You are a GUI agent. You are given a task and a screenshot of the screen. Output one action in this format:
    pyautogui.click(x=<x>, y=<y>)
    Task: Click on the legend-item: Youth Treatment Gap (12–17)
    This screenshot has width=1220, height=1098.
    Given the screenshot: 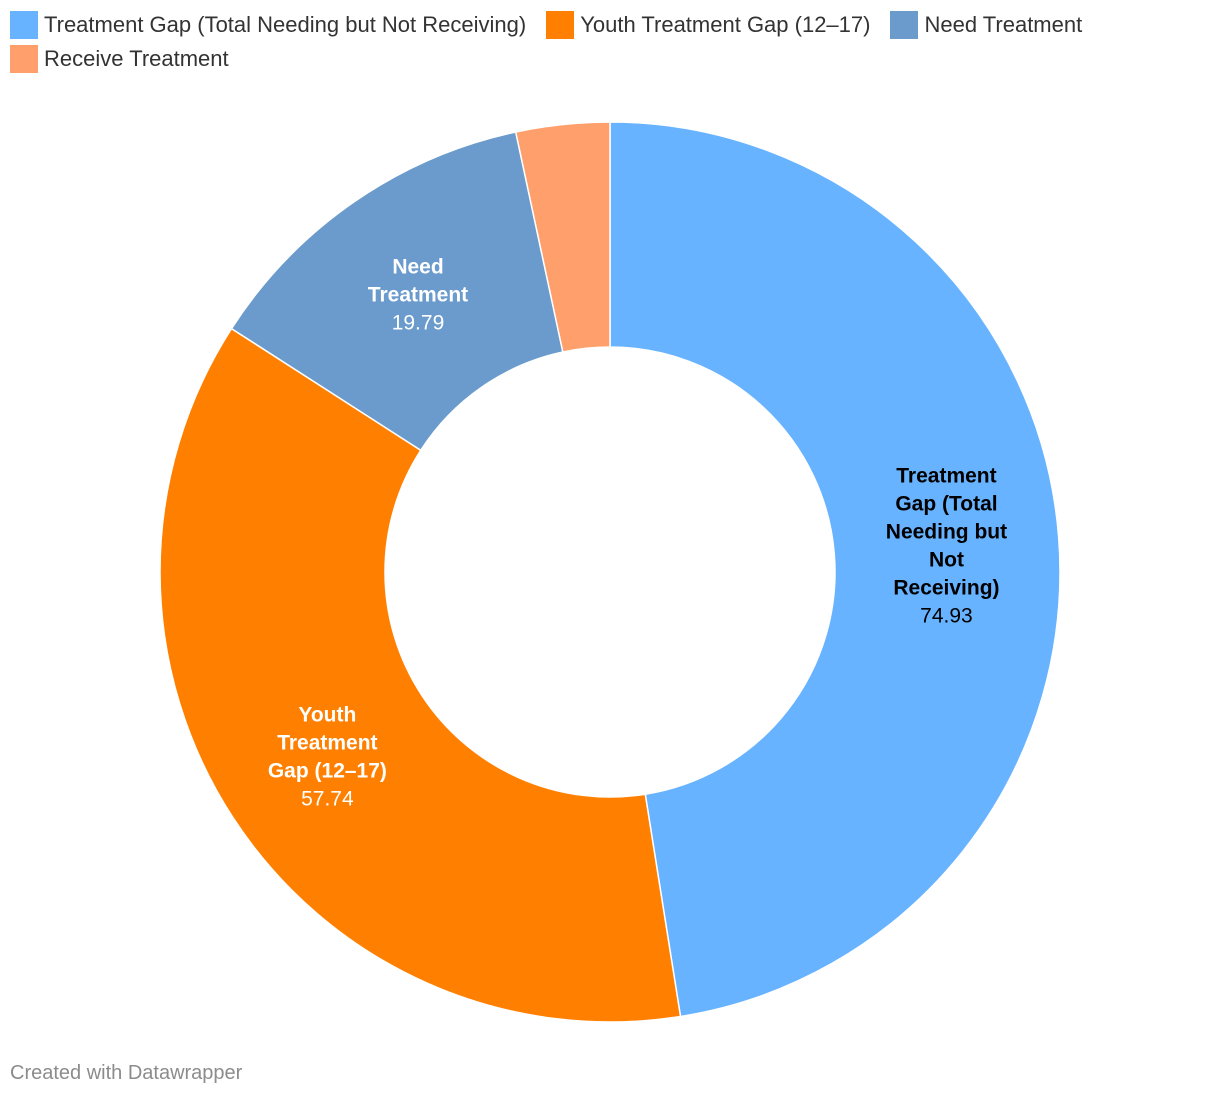 What is the action you would take?
    pyautogui.click(x=708, y=24)
    